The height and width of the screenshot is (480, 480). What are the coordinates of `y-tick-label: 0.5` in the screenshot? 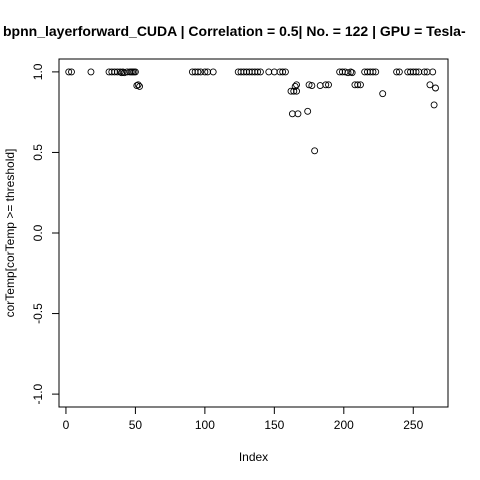 It's located at (38, 152).